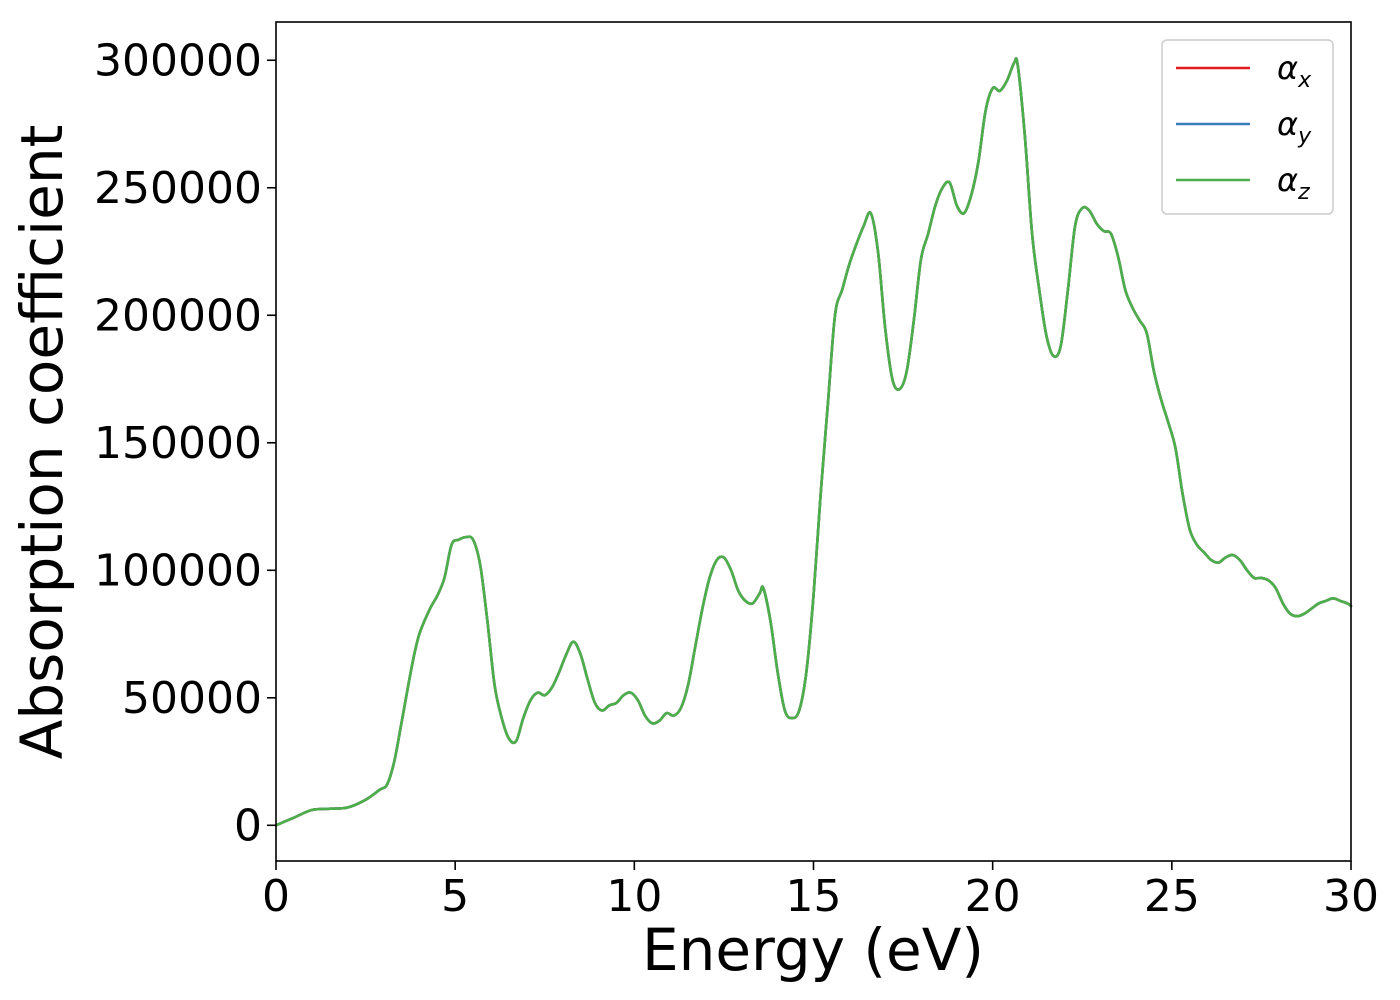 The height and width of the screenshot is (1000, 1400). What do you see at coordinates (455, 896) in the screenshot?
I see `x-tick-label: 5` at bounding box center [455, 896].